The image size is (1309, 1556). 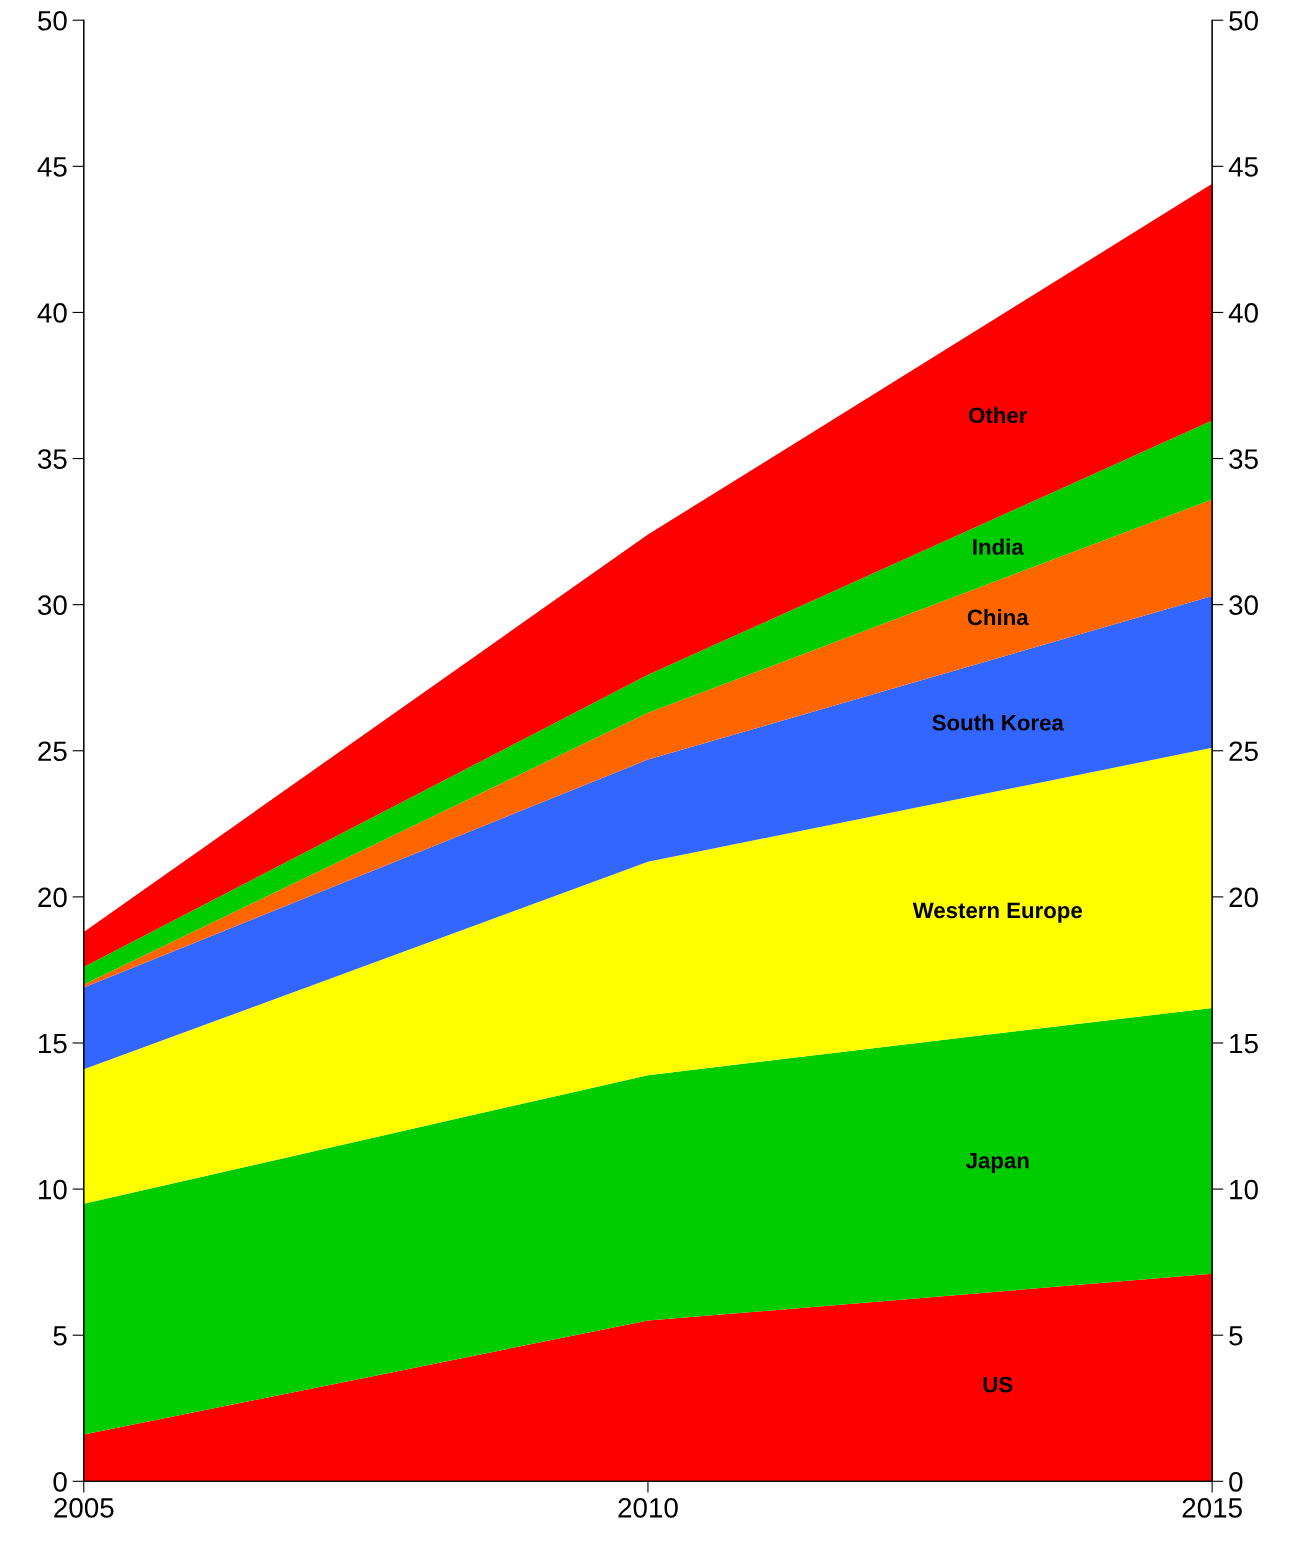 What do you see at coordinates (1243, 20) in the screenshot?
I see `y2-tick-label: 50` at bounding box center [1243, 20].